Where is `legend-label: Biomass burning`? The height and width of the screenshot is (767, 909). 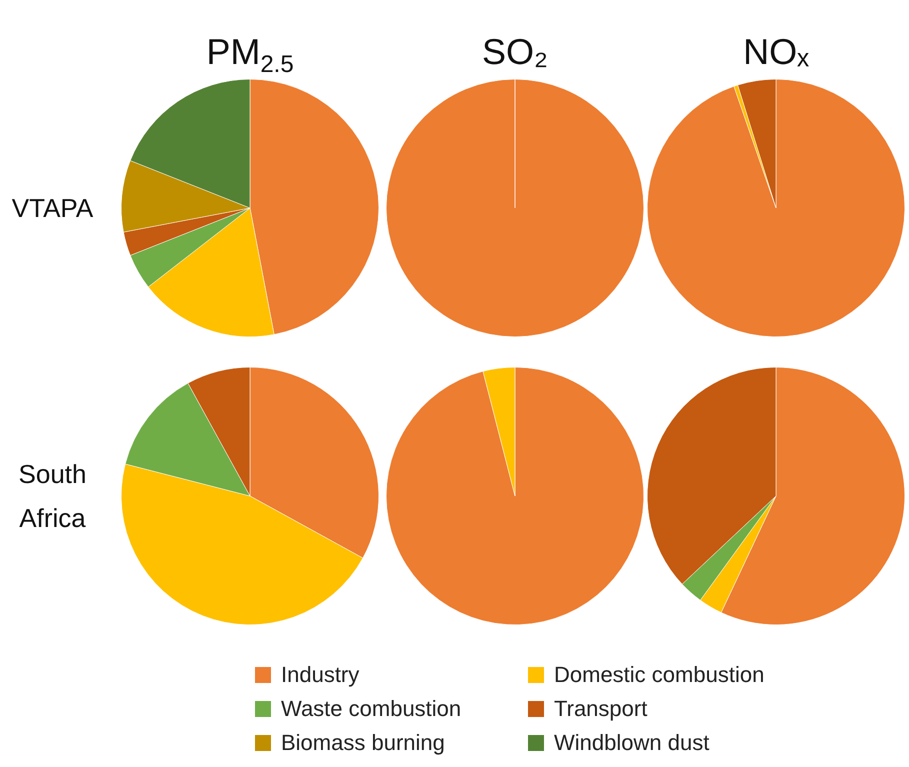 legend-label: Biomass burning is located at coordinates (363, 743).